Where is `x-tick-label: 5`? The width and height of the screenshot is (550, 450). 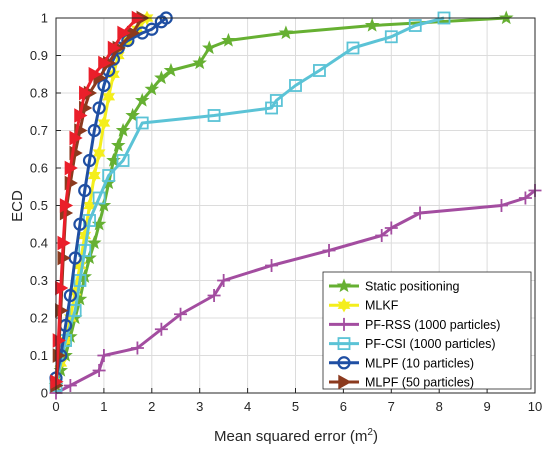
x-tick-label: 5 is located at coordinates (295, 406).